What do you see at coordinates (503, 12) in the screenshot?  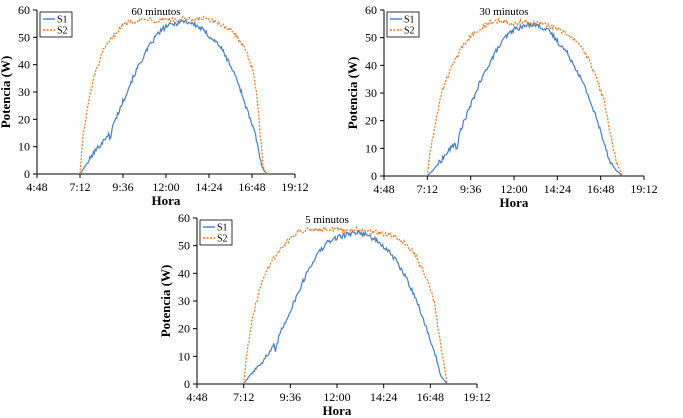 I see `chart-title: 30 minutos` at bounding box center [503, 12].